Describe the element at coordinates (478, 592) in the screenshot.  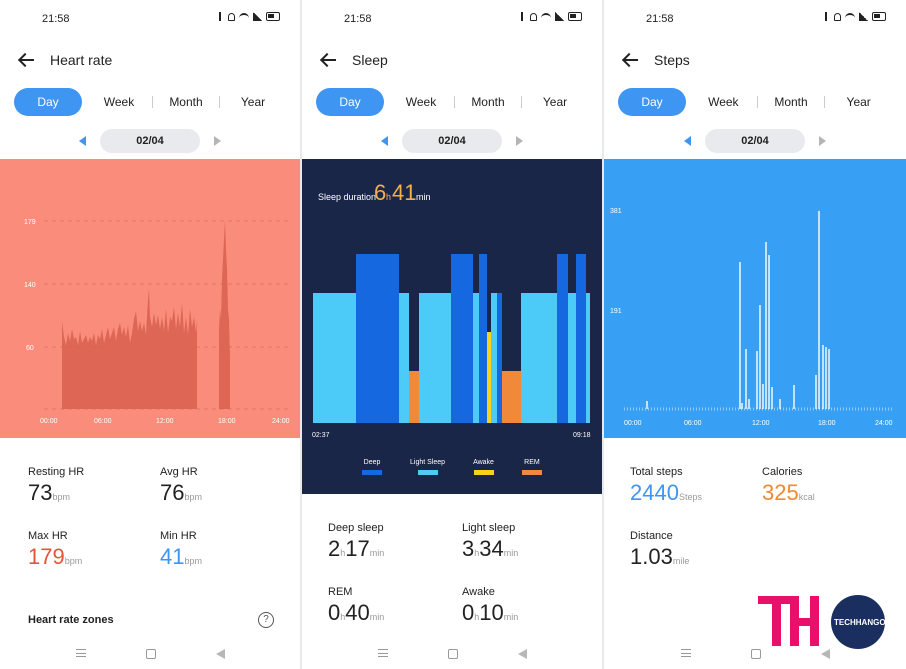
I see `awake-label: Awake` at that location.